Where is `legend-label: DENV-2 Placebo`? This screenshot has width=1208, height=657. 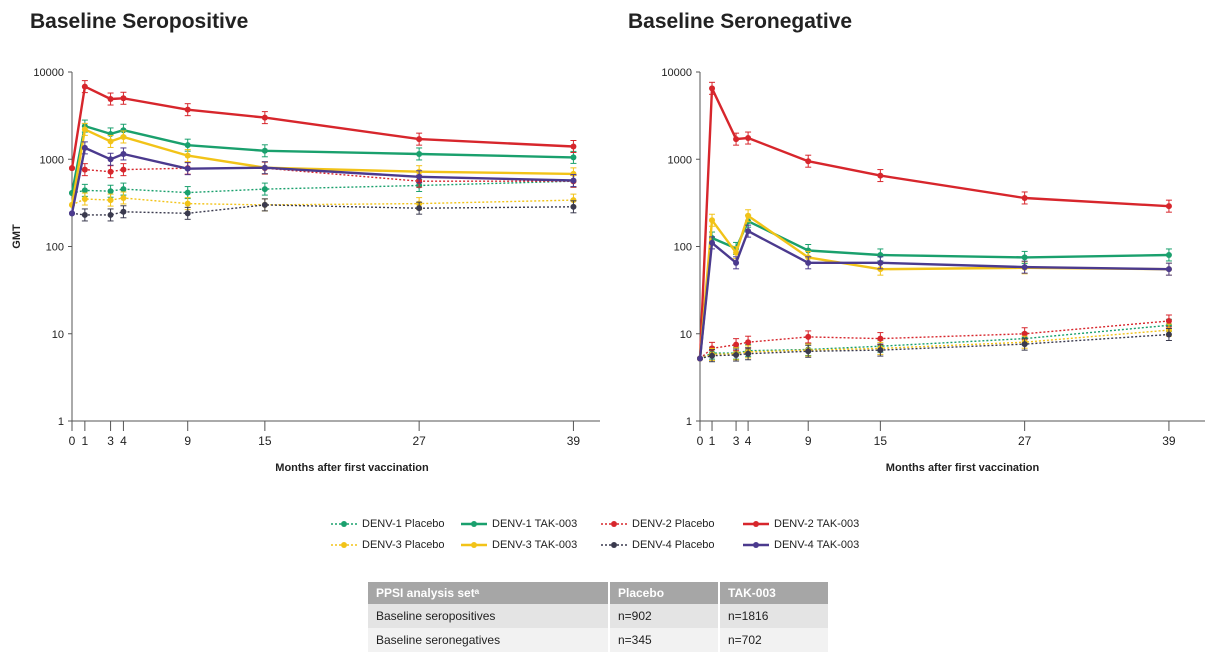
legend-label: DENV-2 Placebo is located at coordinates (673, 524).